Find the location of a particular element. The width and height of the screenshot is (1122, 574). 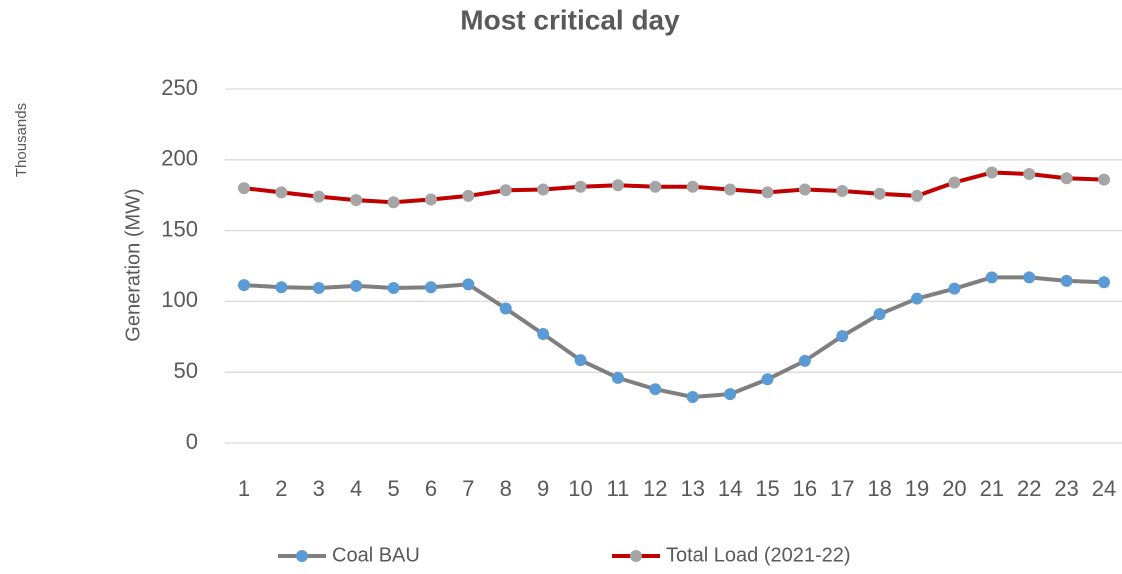

x-tick-label: 14 is located at coordinates (730, 488).